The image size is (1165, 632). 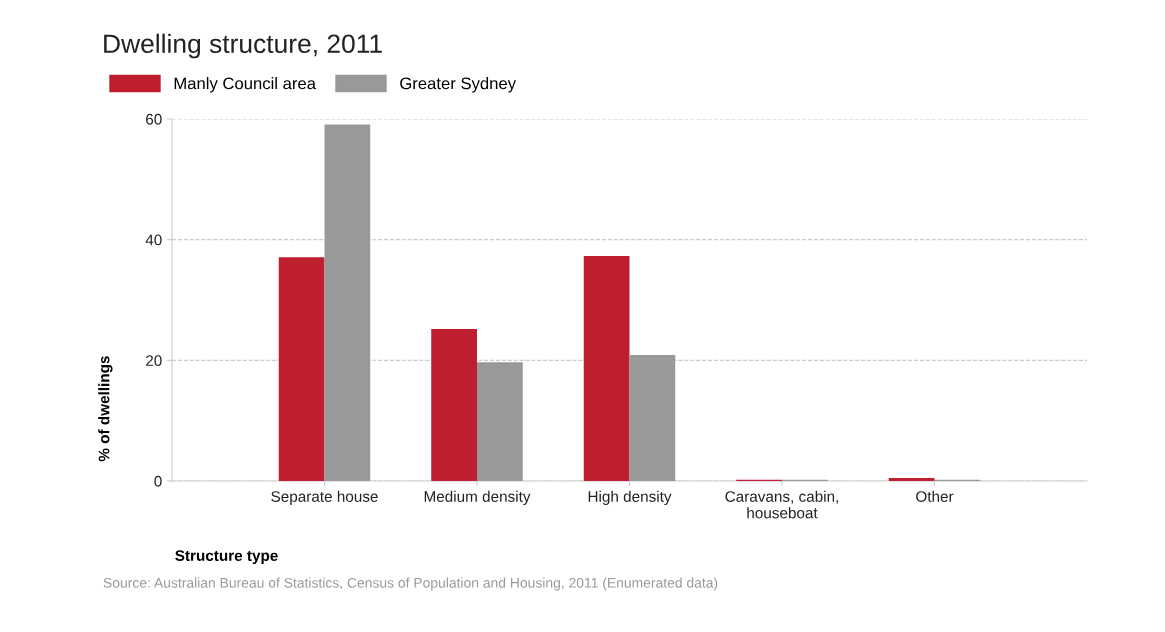 What do you see at coordinates (935, 496) in the screenshot?
I see `x-tick-label: Other` at bounding box center [935, 496].